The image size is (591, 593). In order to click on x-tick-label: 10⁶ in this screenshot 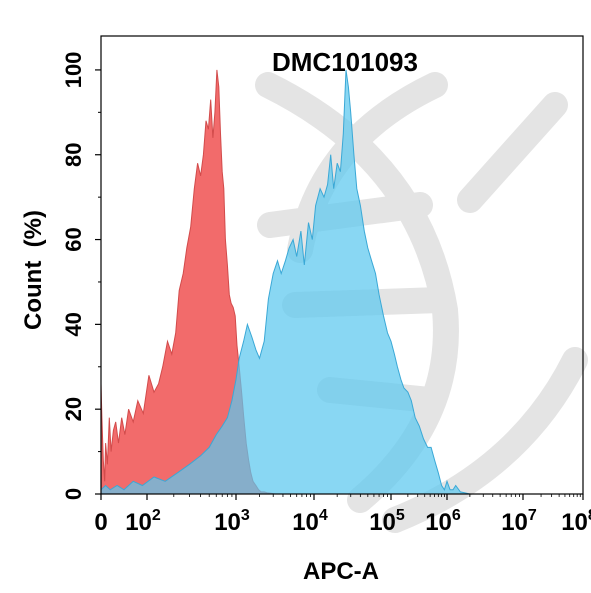, I will do `click(443, 521)`.